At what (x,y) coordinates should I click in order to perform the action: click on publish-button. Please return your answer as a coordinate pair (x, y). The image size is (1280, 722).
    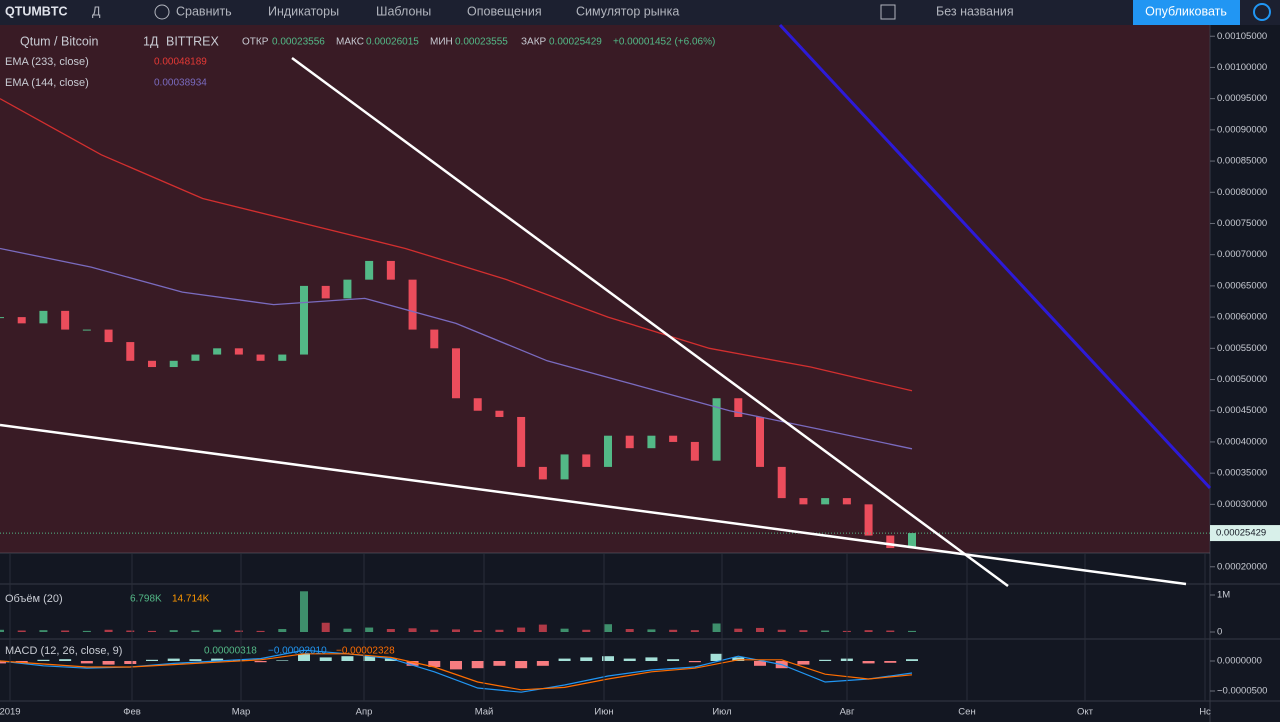
    Looking at the image, I should click on (1186, 12).